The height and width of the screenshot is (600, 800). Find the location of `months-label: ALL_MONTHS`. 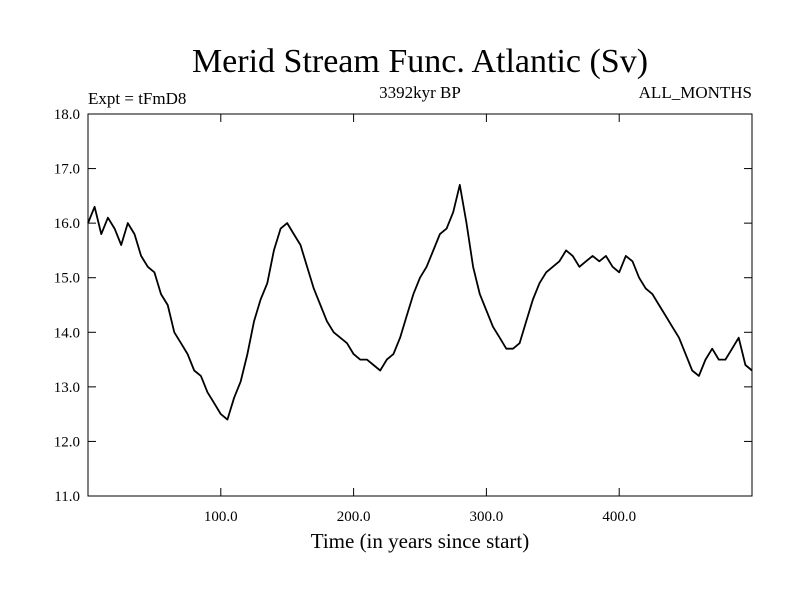

months-label: ALL_MONTHS is located at coordinates (695, 92).